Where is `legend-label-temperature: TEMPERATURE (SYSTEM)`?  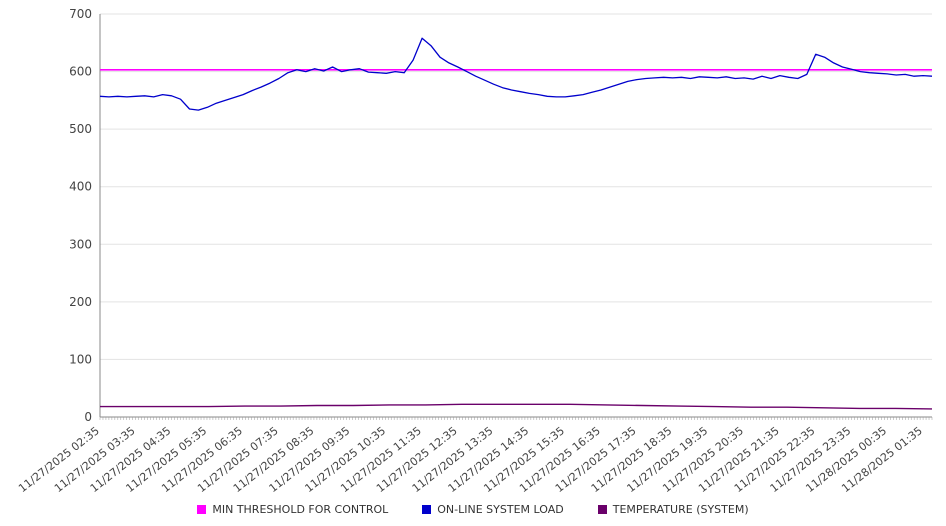
legend-label-temperature: TEMPERATURE (SYSTEM) is located at coordinates (680, 509).